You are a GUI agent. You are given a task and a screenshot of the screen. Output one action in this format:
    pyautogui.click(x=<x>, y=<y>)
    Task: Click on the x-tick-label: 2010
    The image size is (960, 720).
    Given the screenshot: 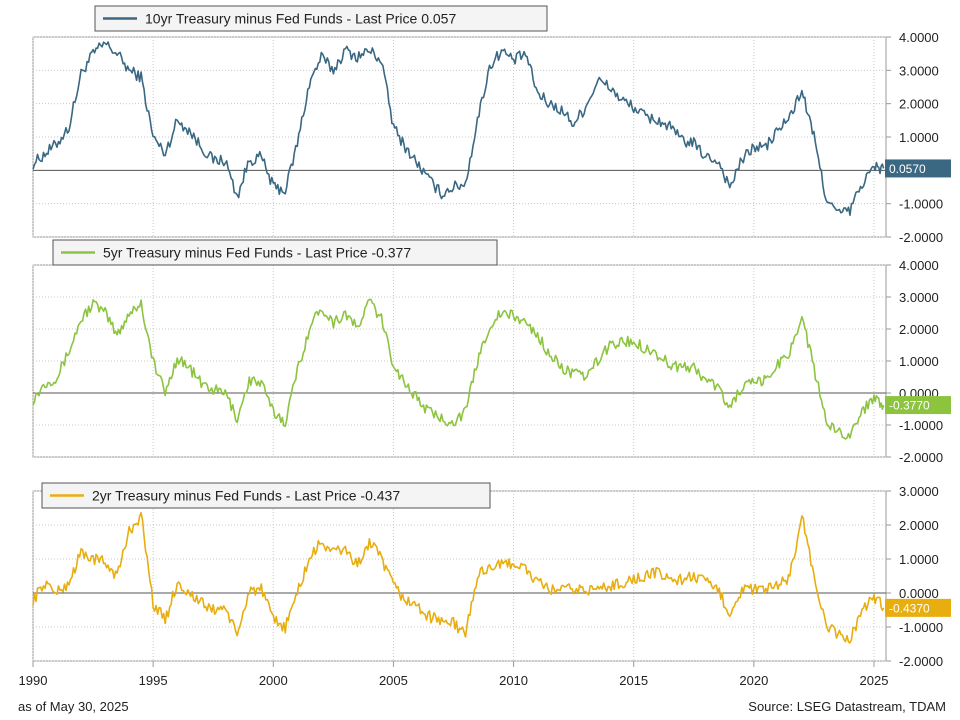 What is the action you would take?
    pyautogui.click(x=513, y=680)
    